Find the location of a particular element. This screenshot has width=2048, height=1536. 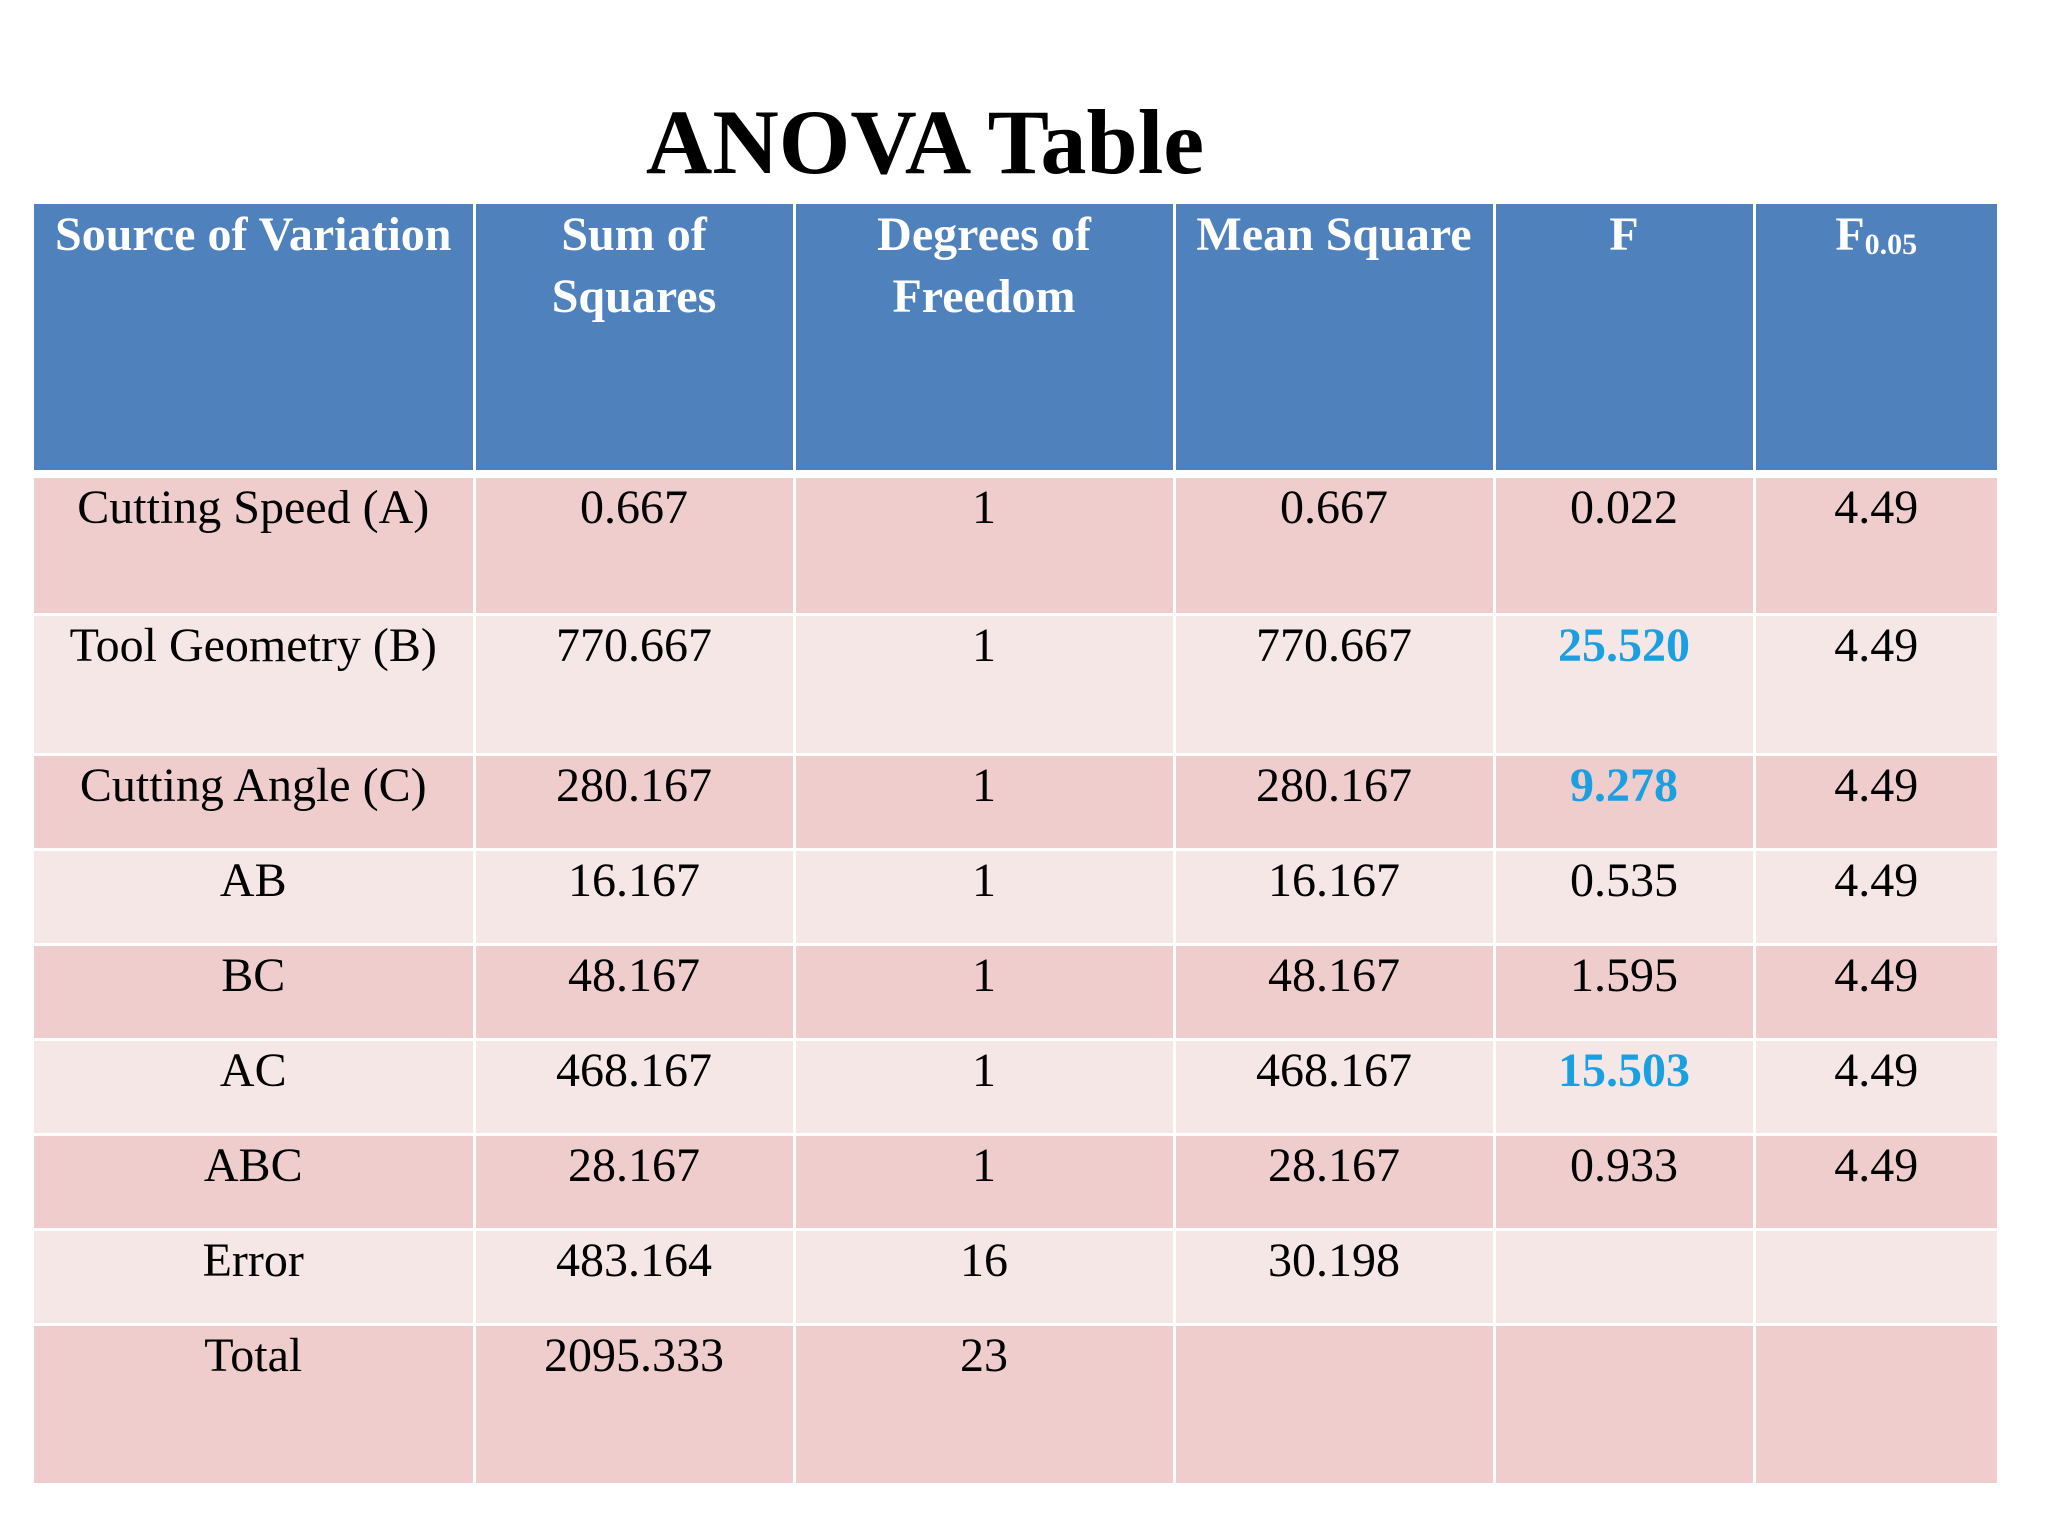

cell-f: 0.022 is located at coordinates (1624, 545).